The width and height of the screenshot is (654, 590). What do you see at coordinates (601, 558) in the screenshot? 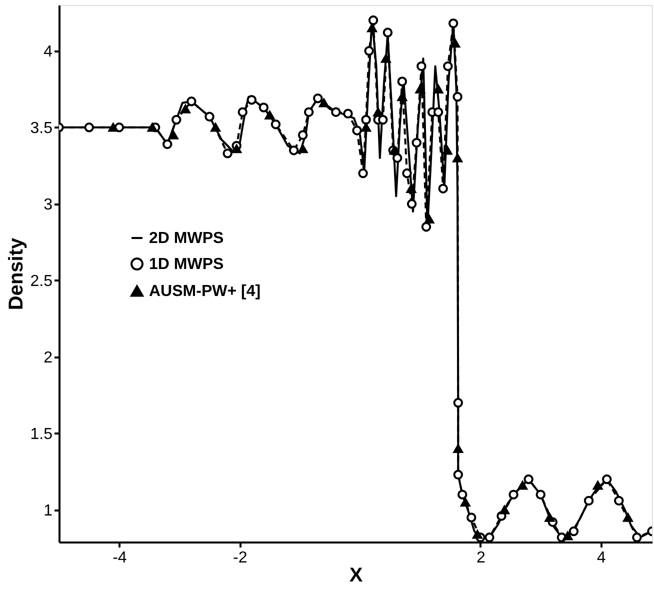
I see `x-tick-label: 4` at bounding box center [601, 558].